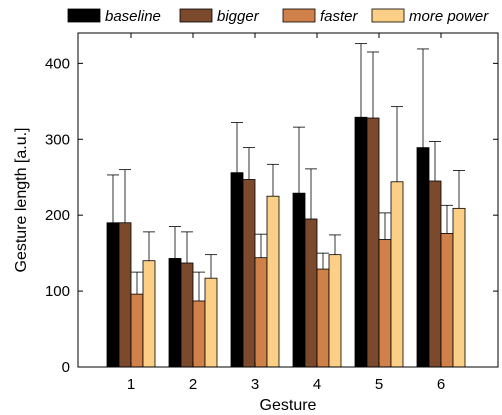 This screenshot has width=502, height=415. Describe the element at coordinates (339, 16) in the screenshot. I see `legend-label-faster: faster` at that location.